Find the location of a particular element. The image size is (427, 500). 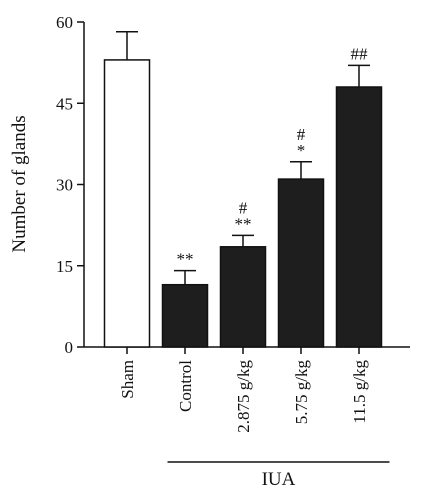

y-tick-label: 0 is located at coordinates (69, 347).